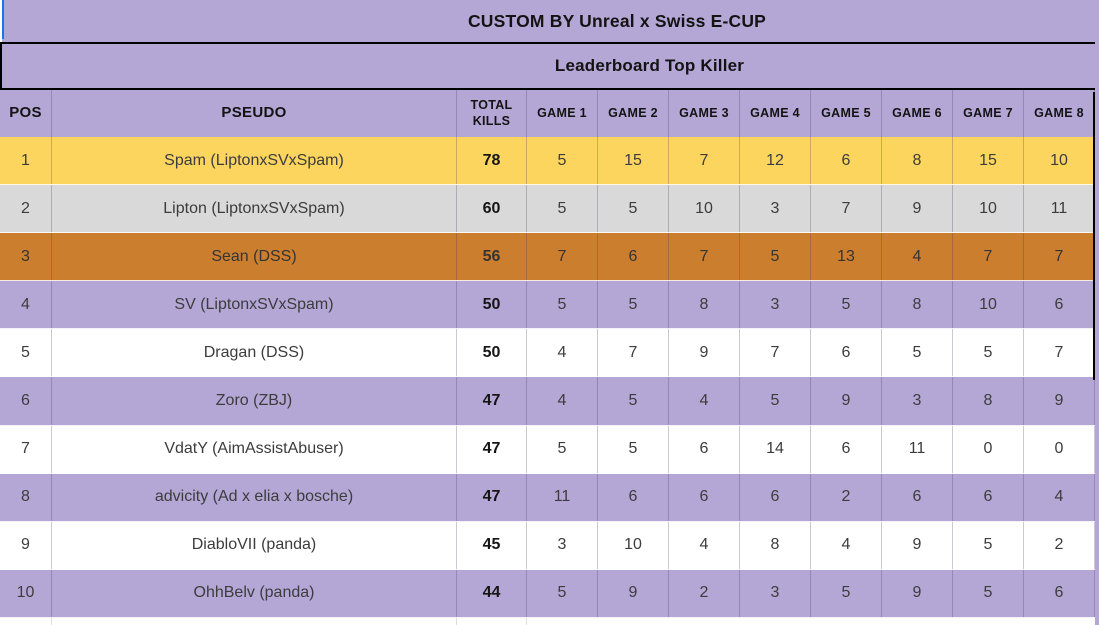  Describe the element at coordinates (254, 449) in the screenshot. I see `pseudo-cell: VdatY (AimAssistAbuser)` at that location.